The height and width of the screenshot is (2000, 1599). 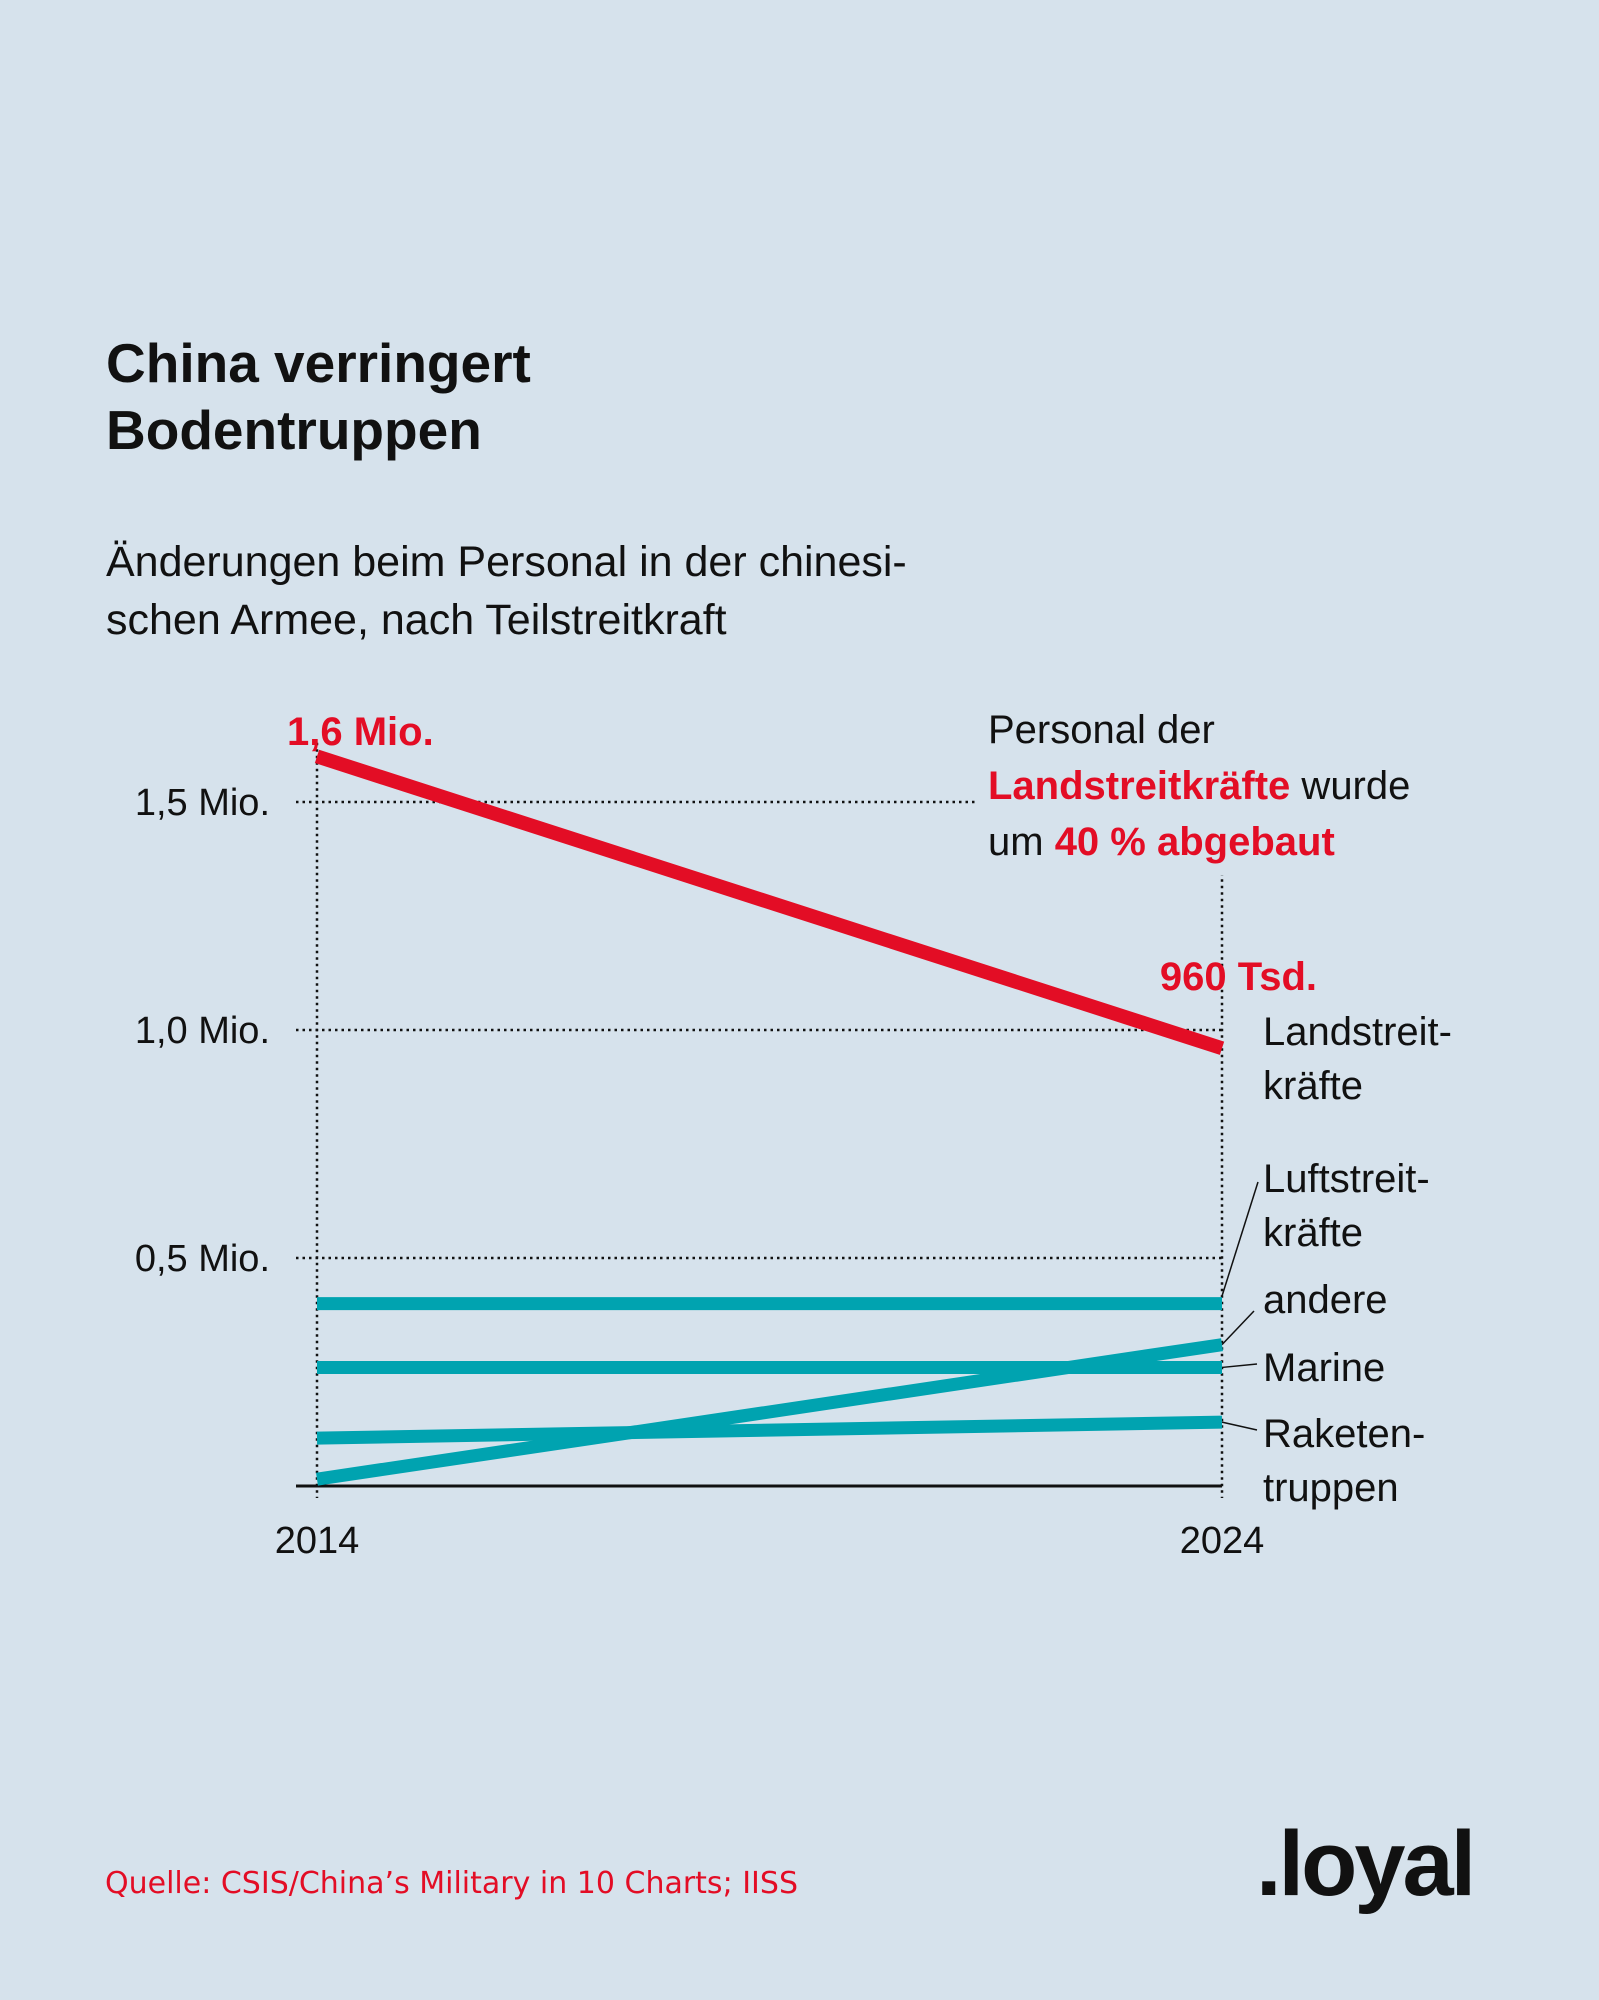 I want to click on annotation-line-2: Landstreitkräfte wurde, so click(x=1199, y=786).